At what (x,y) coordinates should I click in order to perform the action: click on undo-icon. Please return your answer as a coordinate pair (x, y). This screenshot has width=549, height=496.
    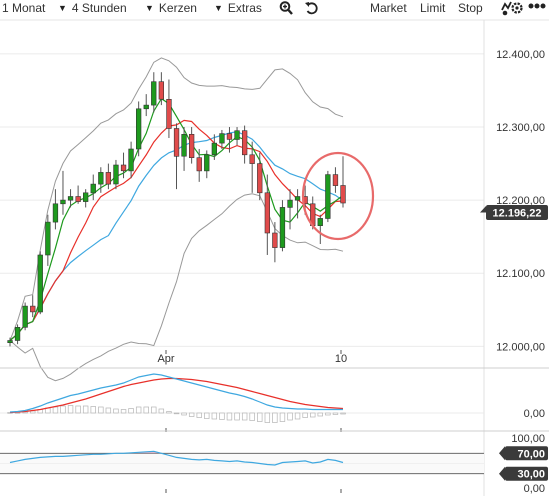
    Looking at the image, I should click on (311, 9).